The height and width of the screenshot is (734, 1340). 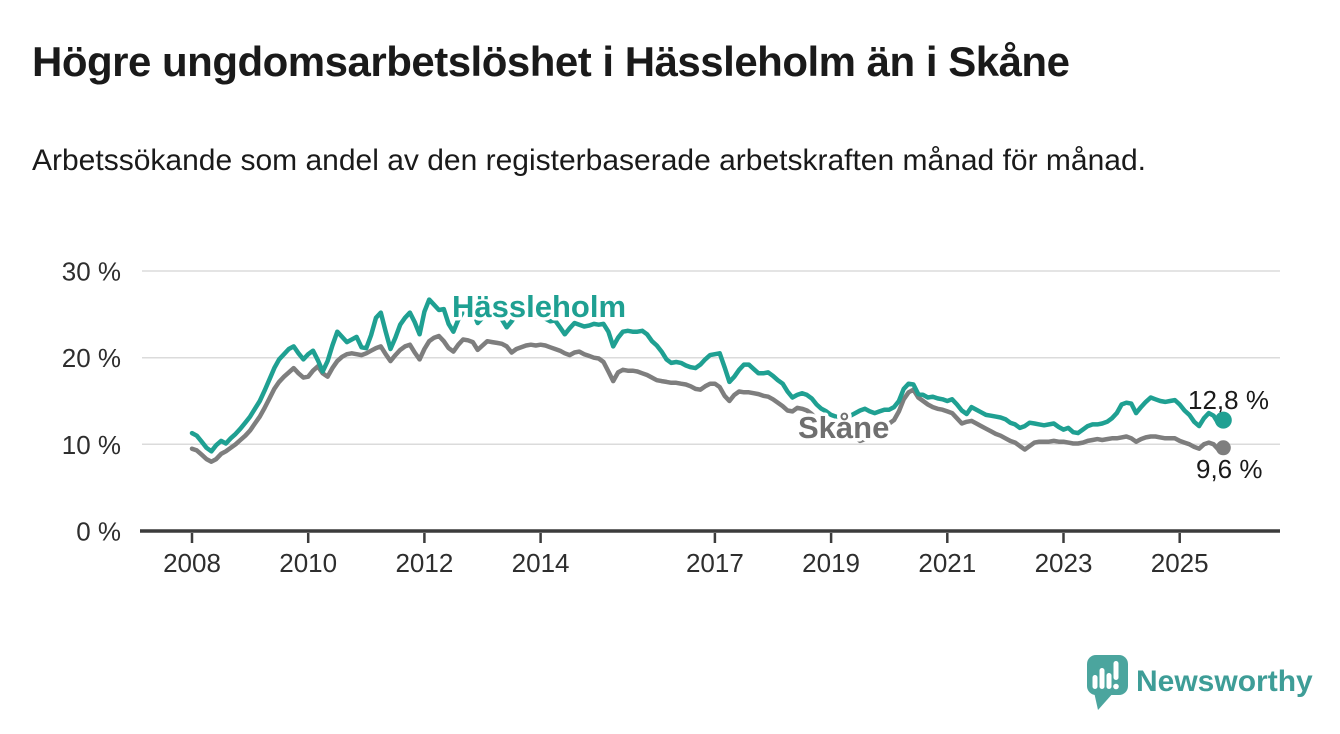 I want to click on end-dot-skane, so click(x=1223, y=448).